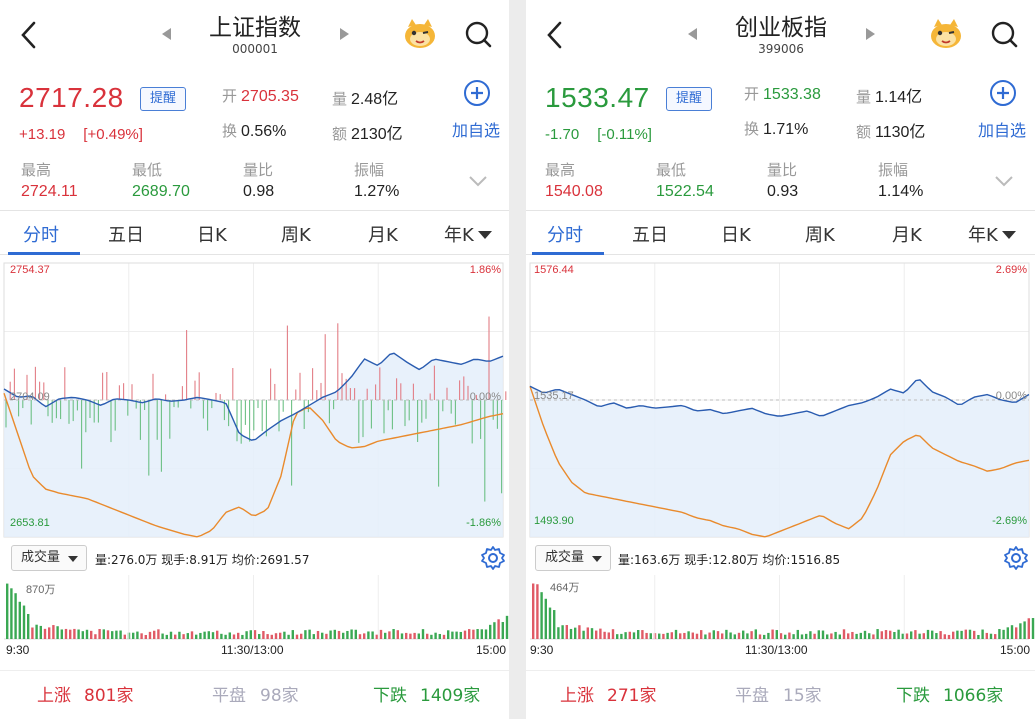 This screenshot has width=1035, height=719. I want to click on price-line, so click(253, 396).